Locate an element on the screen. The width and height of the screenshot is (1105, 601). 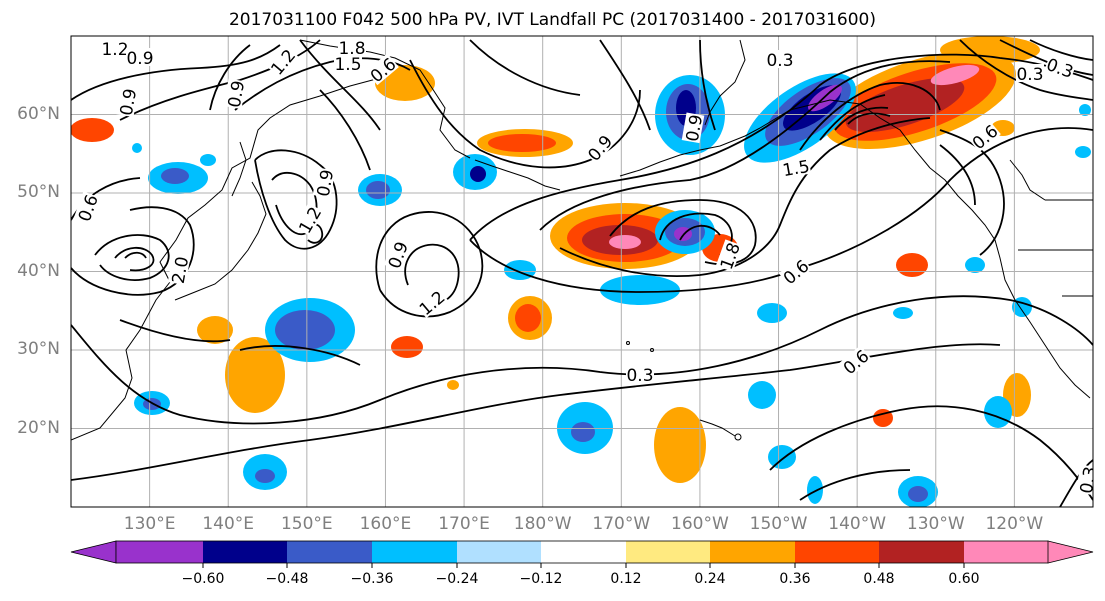
contour-label: 1.2 is located at coordinates (114, 50).